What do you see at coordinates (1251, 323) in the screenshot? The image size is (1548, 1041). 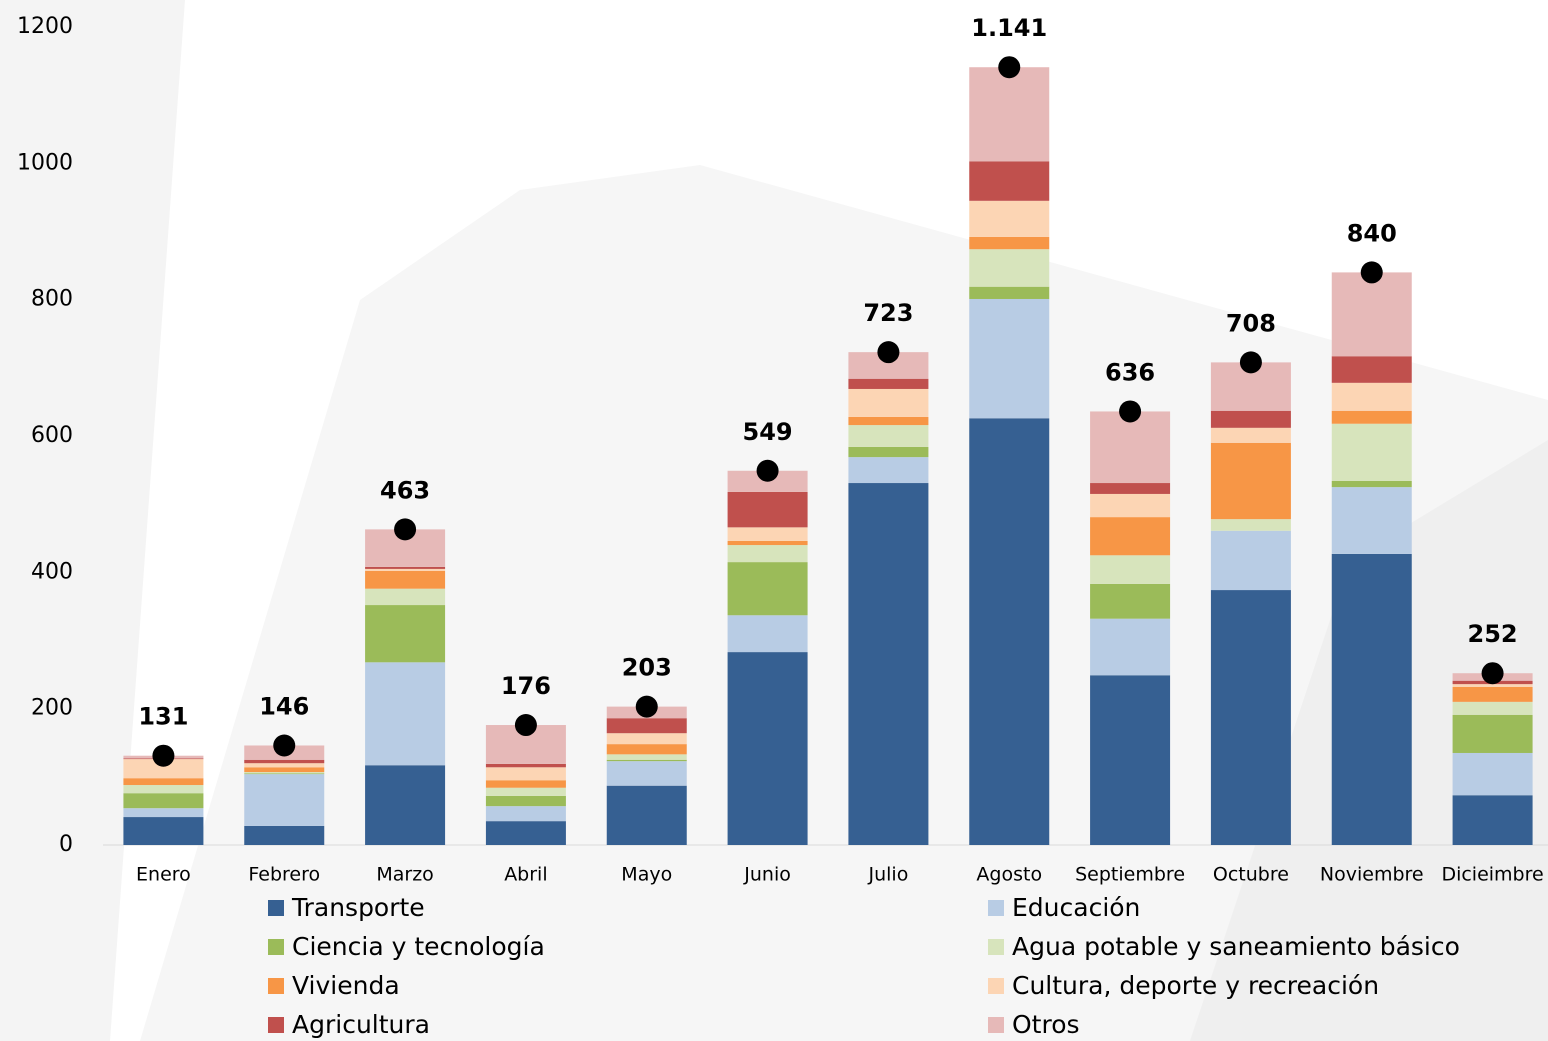 I see `total-label: 708` at bounding box center [1251, 323].